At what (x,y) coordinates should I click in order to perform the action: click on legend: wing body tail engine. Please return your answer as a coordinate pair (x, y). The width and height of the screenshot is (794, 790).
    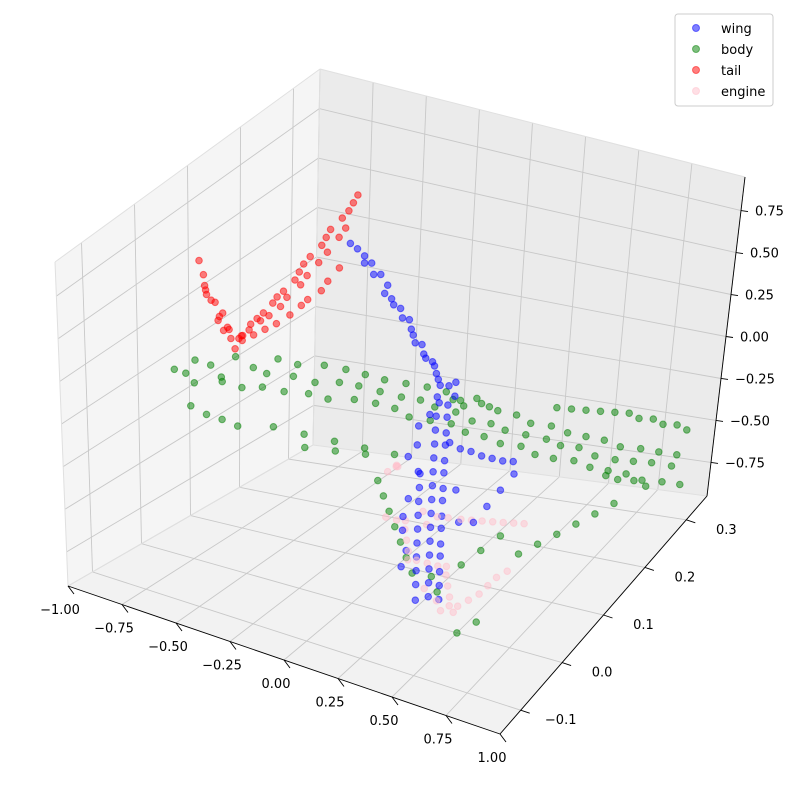
    Looking at the image, I should click on (724, 60).